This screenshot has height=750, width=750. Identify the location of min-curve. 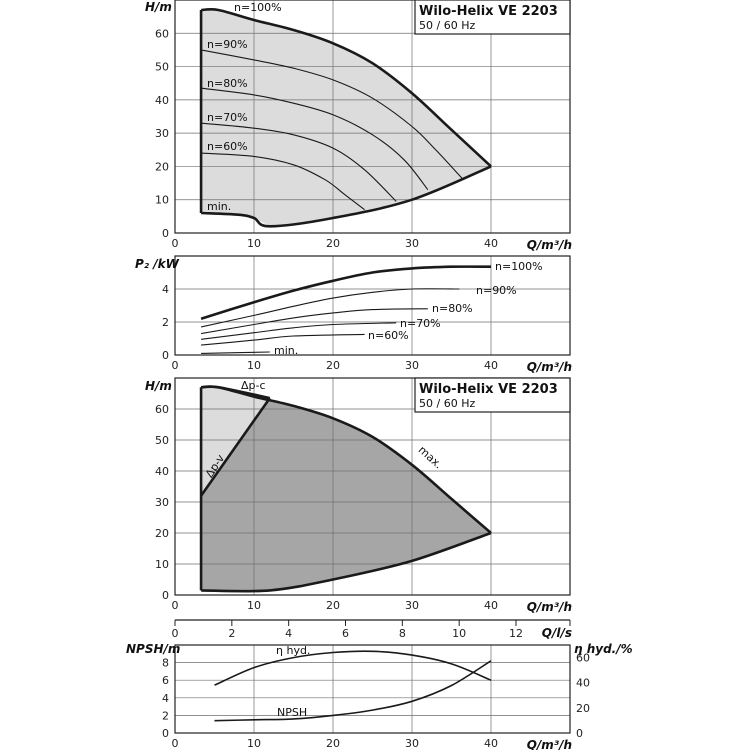
(346, 562).